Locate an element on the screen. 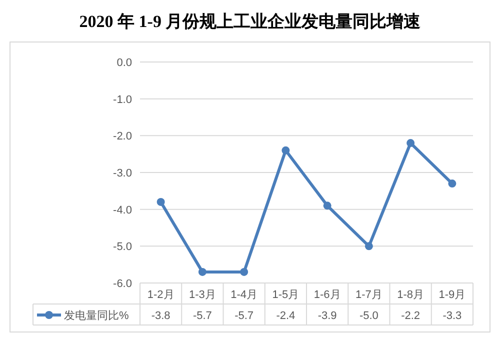 The width and height of the screenshot is (500, 344). y-tick-label: -3.0 is located at coordinates (122, 174).